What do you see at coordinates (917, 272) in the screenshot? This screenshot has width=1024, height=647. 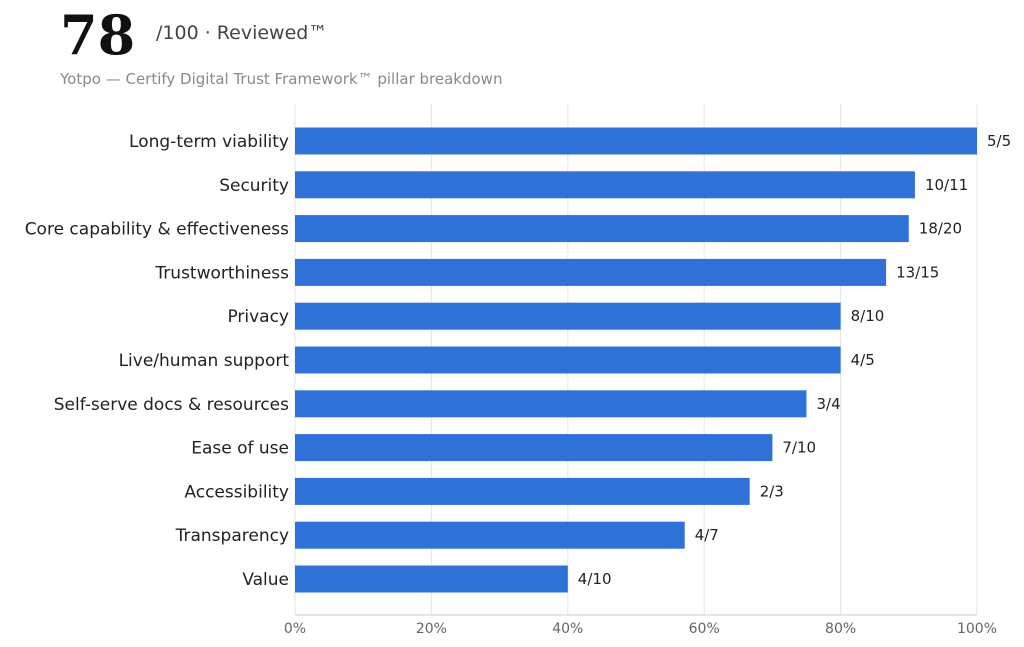 I see `data-label: 13/15` at bounding box center [917, 272].